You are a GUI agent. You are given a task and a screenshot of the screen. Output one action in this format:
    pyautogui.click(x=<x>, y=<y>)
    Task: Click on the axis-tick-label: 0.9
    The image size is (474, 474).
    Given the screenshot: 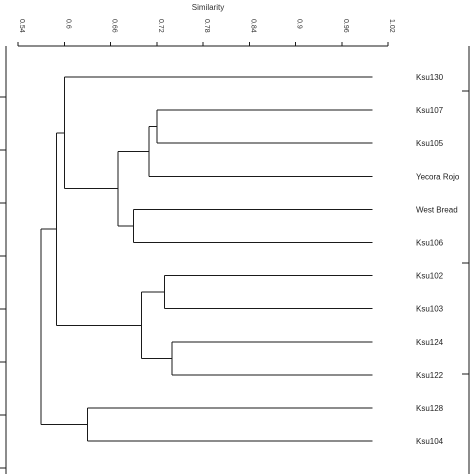 What is the action you would take?
    pyautogui.click(x=299, y=24)
    